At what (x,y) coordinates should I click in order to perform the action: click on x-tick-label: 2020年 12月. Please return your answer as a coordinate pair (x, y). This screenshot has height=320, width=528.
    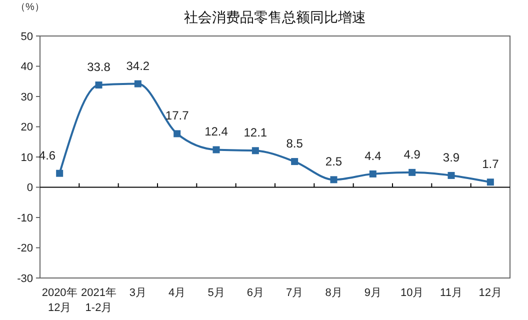
    Looking at the image, I should click on (60, 300).